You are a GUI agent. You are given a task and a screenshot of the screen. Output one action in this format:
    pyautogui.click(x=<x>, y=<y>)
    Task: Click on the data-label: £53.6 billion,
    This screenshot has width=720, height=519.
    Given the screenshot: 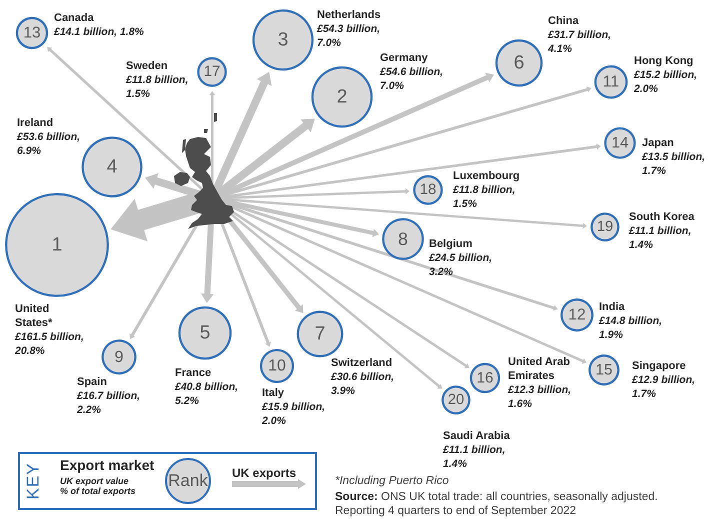 What is the action you would take?
    pyautogui.click(x=48, y=137)
    